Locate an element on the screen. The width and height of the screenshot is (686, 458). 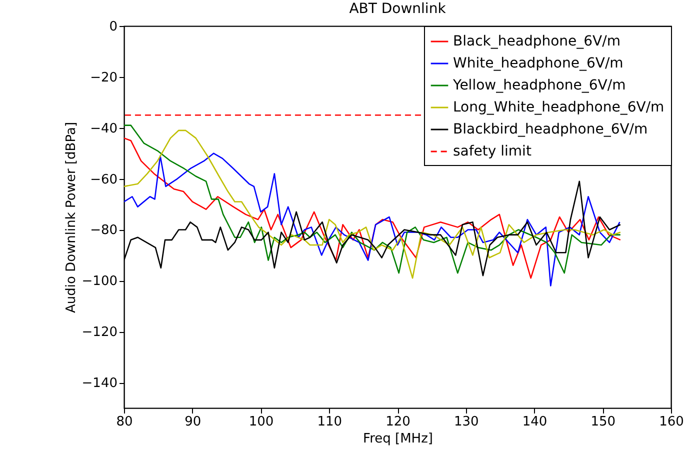
x-axis-title: Freq [MHz] is located at coordinates (398, 439).